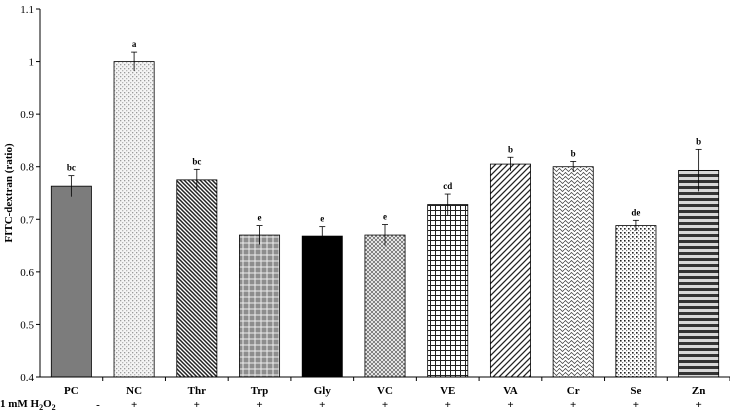 The height and width of the screenshot is (411, 730). What do you see at coordinates (573, 153) in the screenshot?
I see `significance-label-cr: b` at bounding box center [573, 153].